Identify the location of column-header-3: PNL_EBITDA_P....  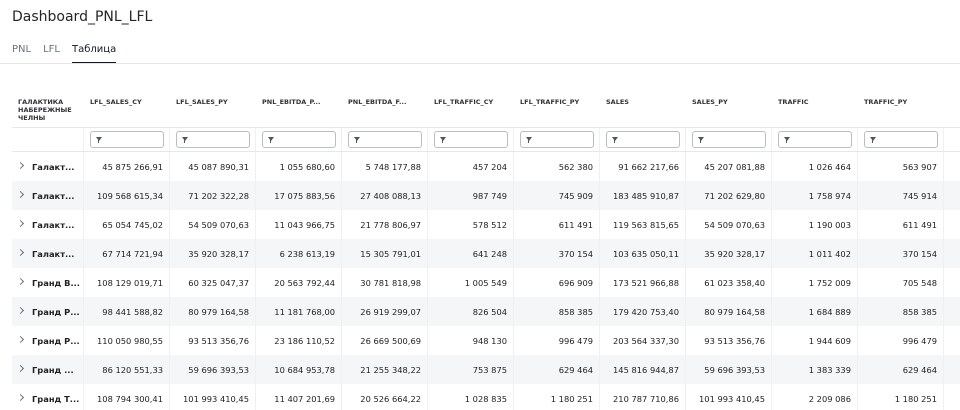
(291, 102).